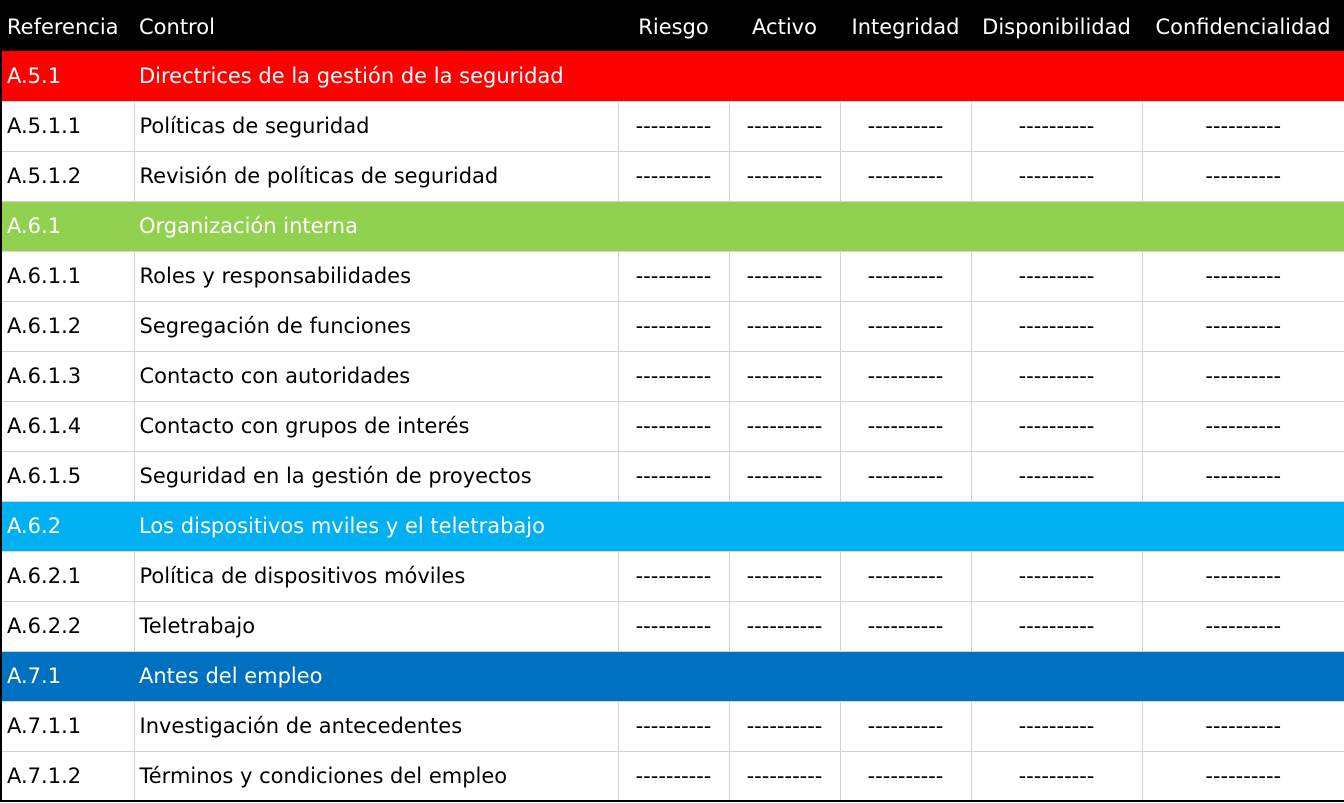  I want to click on group-row: A.7.1 Antes del empleo, so click(672, 676).